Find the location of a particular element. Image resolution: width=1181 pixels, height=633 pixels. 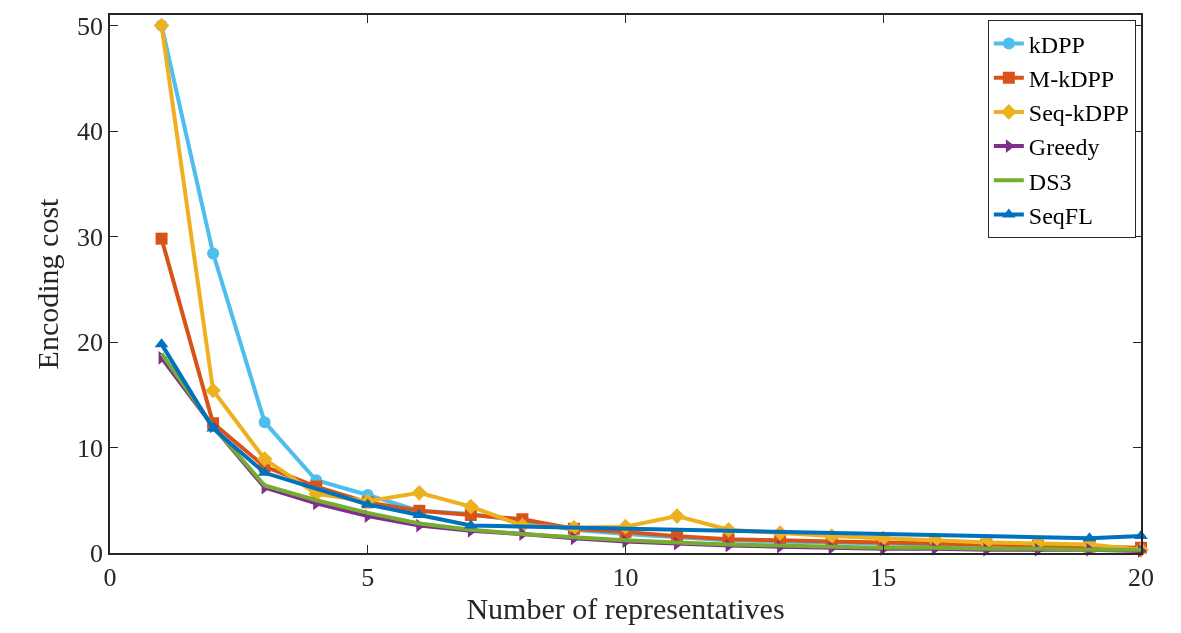

legend-label: DS3 is located at coordinates (1050, 181).